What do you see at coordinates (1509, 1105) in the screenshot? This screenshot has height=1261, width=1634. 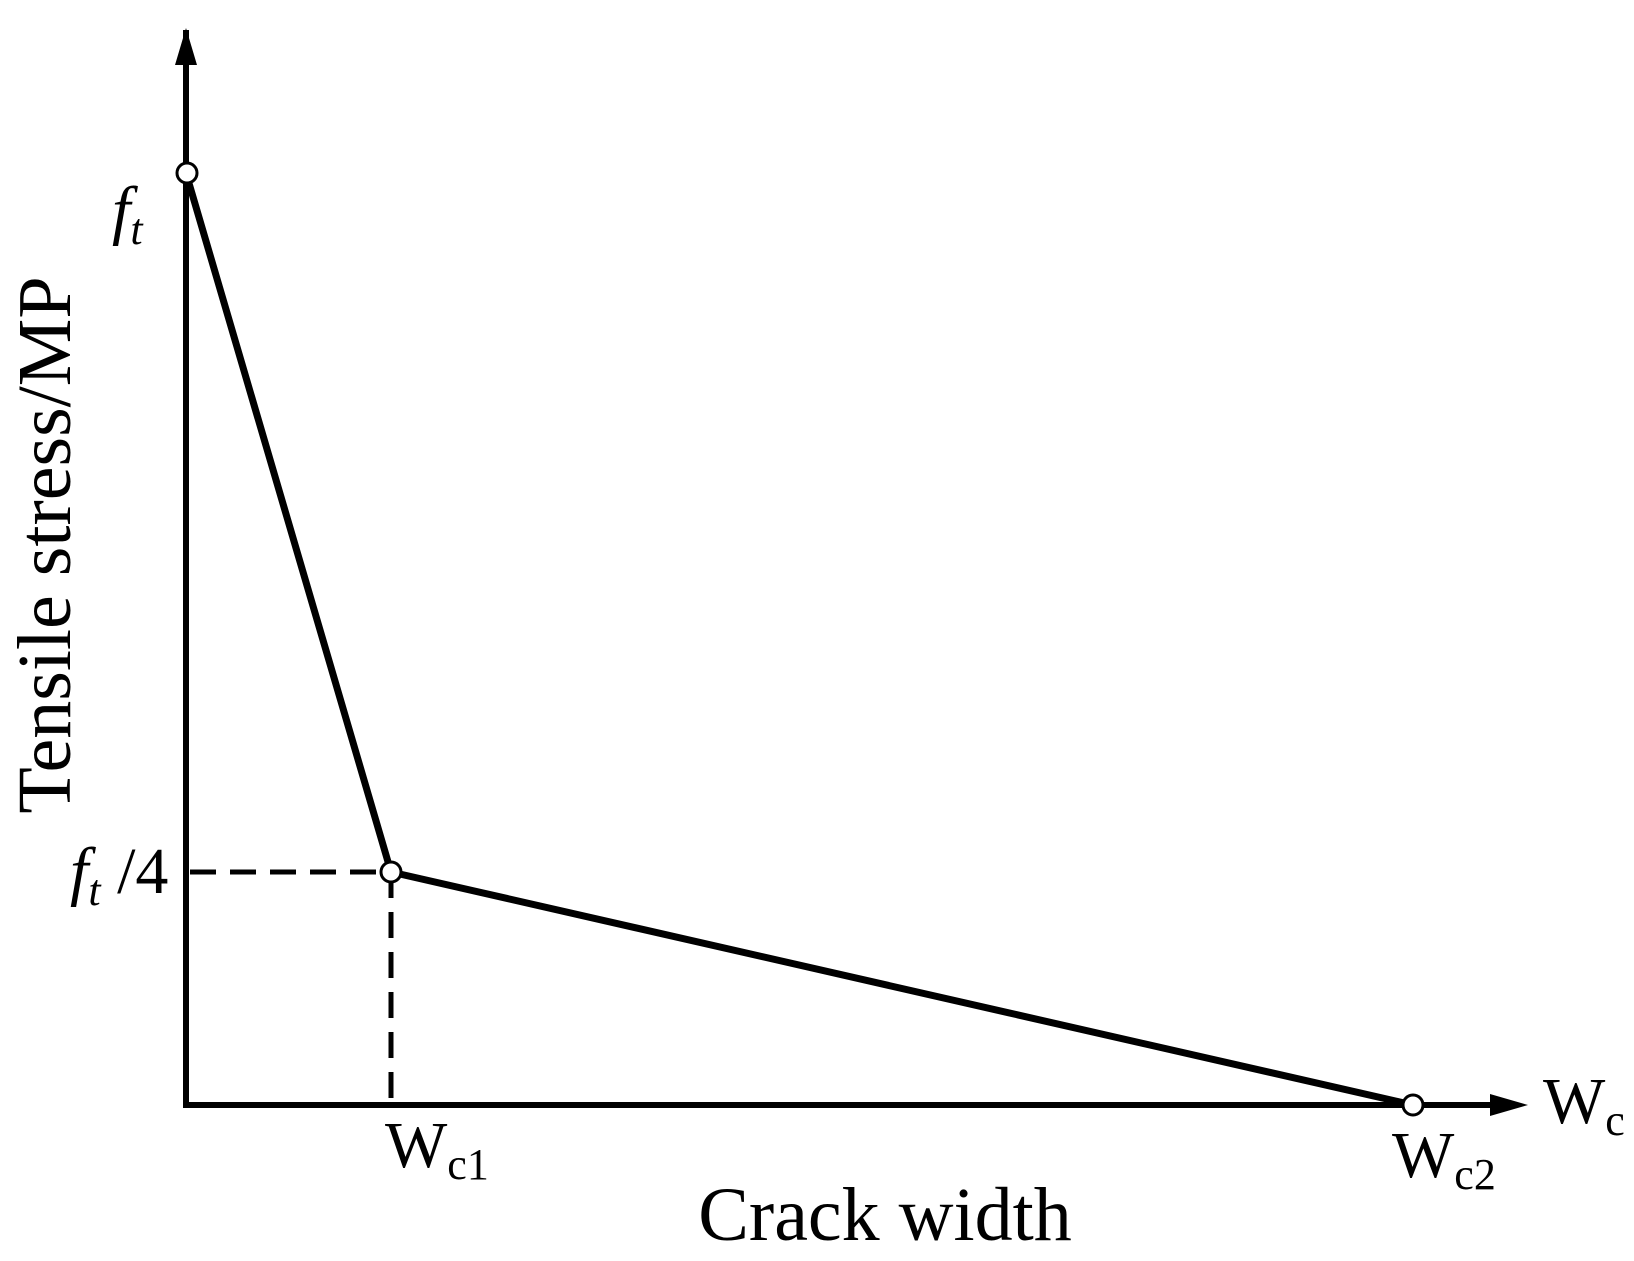 I see `x-arrow` at bounding box center [1509, 1105].